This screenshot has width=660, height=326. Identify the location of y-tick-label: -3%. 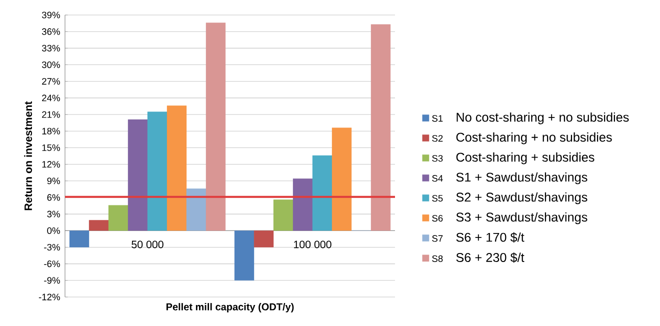
(52, 247).